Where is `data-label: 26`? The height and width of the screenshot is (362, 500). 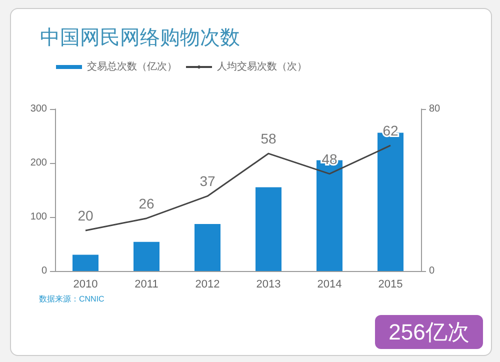
data-label: 26 is located at coordinates (146, 203).